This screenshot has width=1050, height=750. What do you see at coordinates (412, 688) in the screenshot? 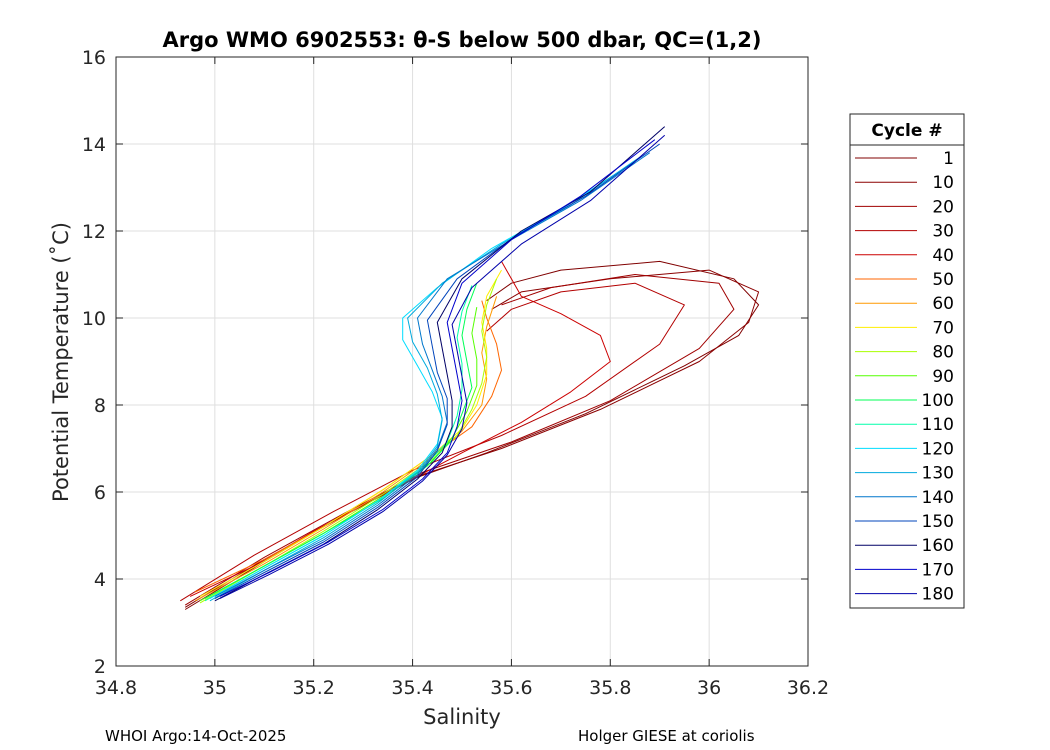
I see `x-tick-label: 35.4` at bounding box center [412, 688].